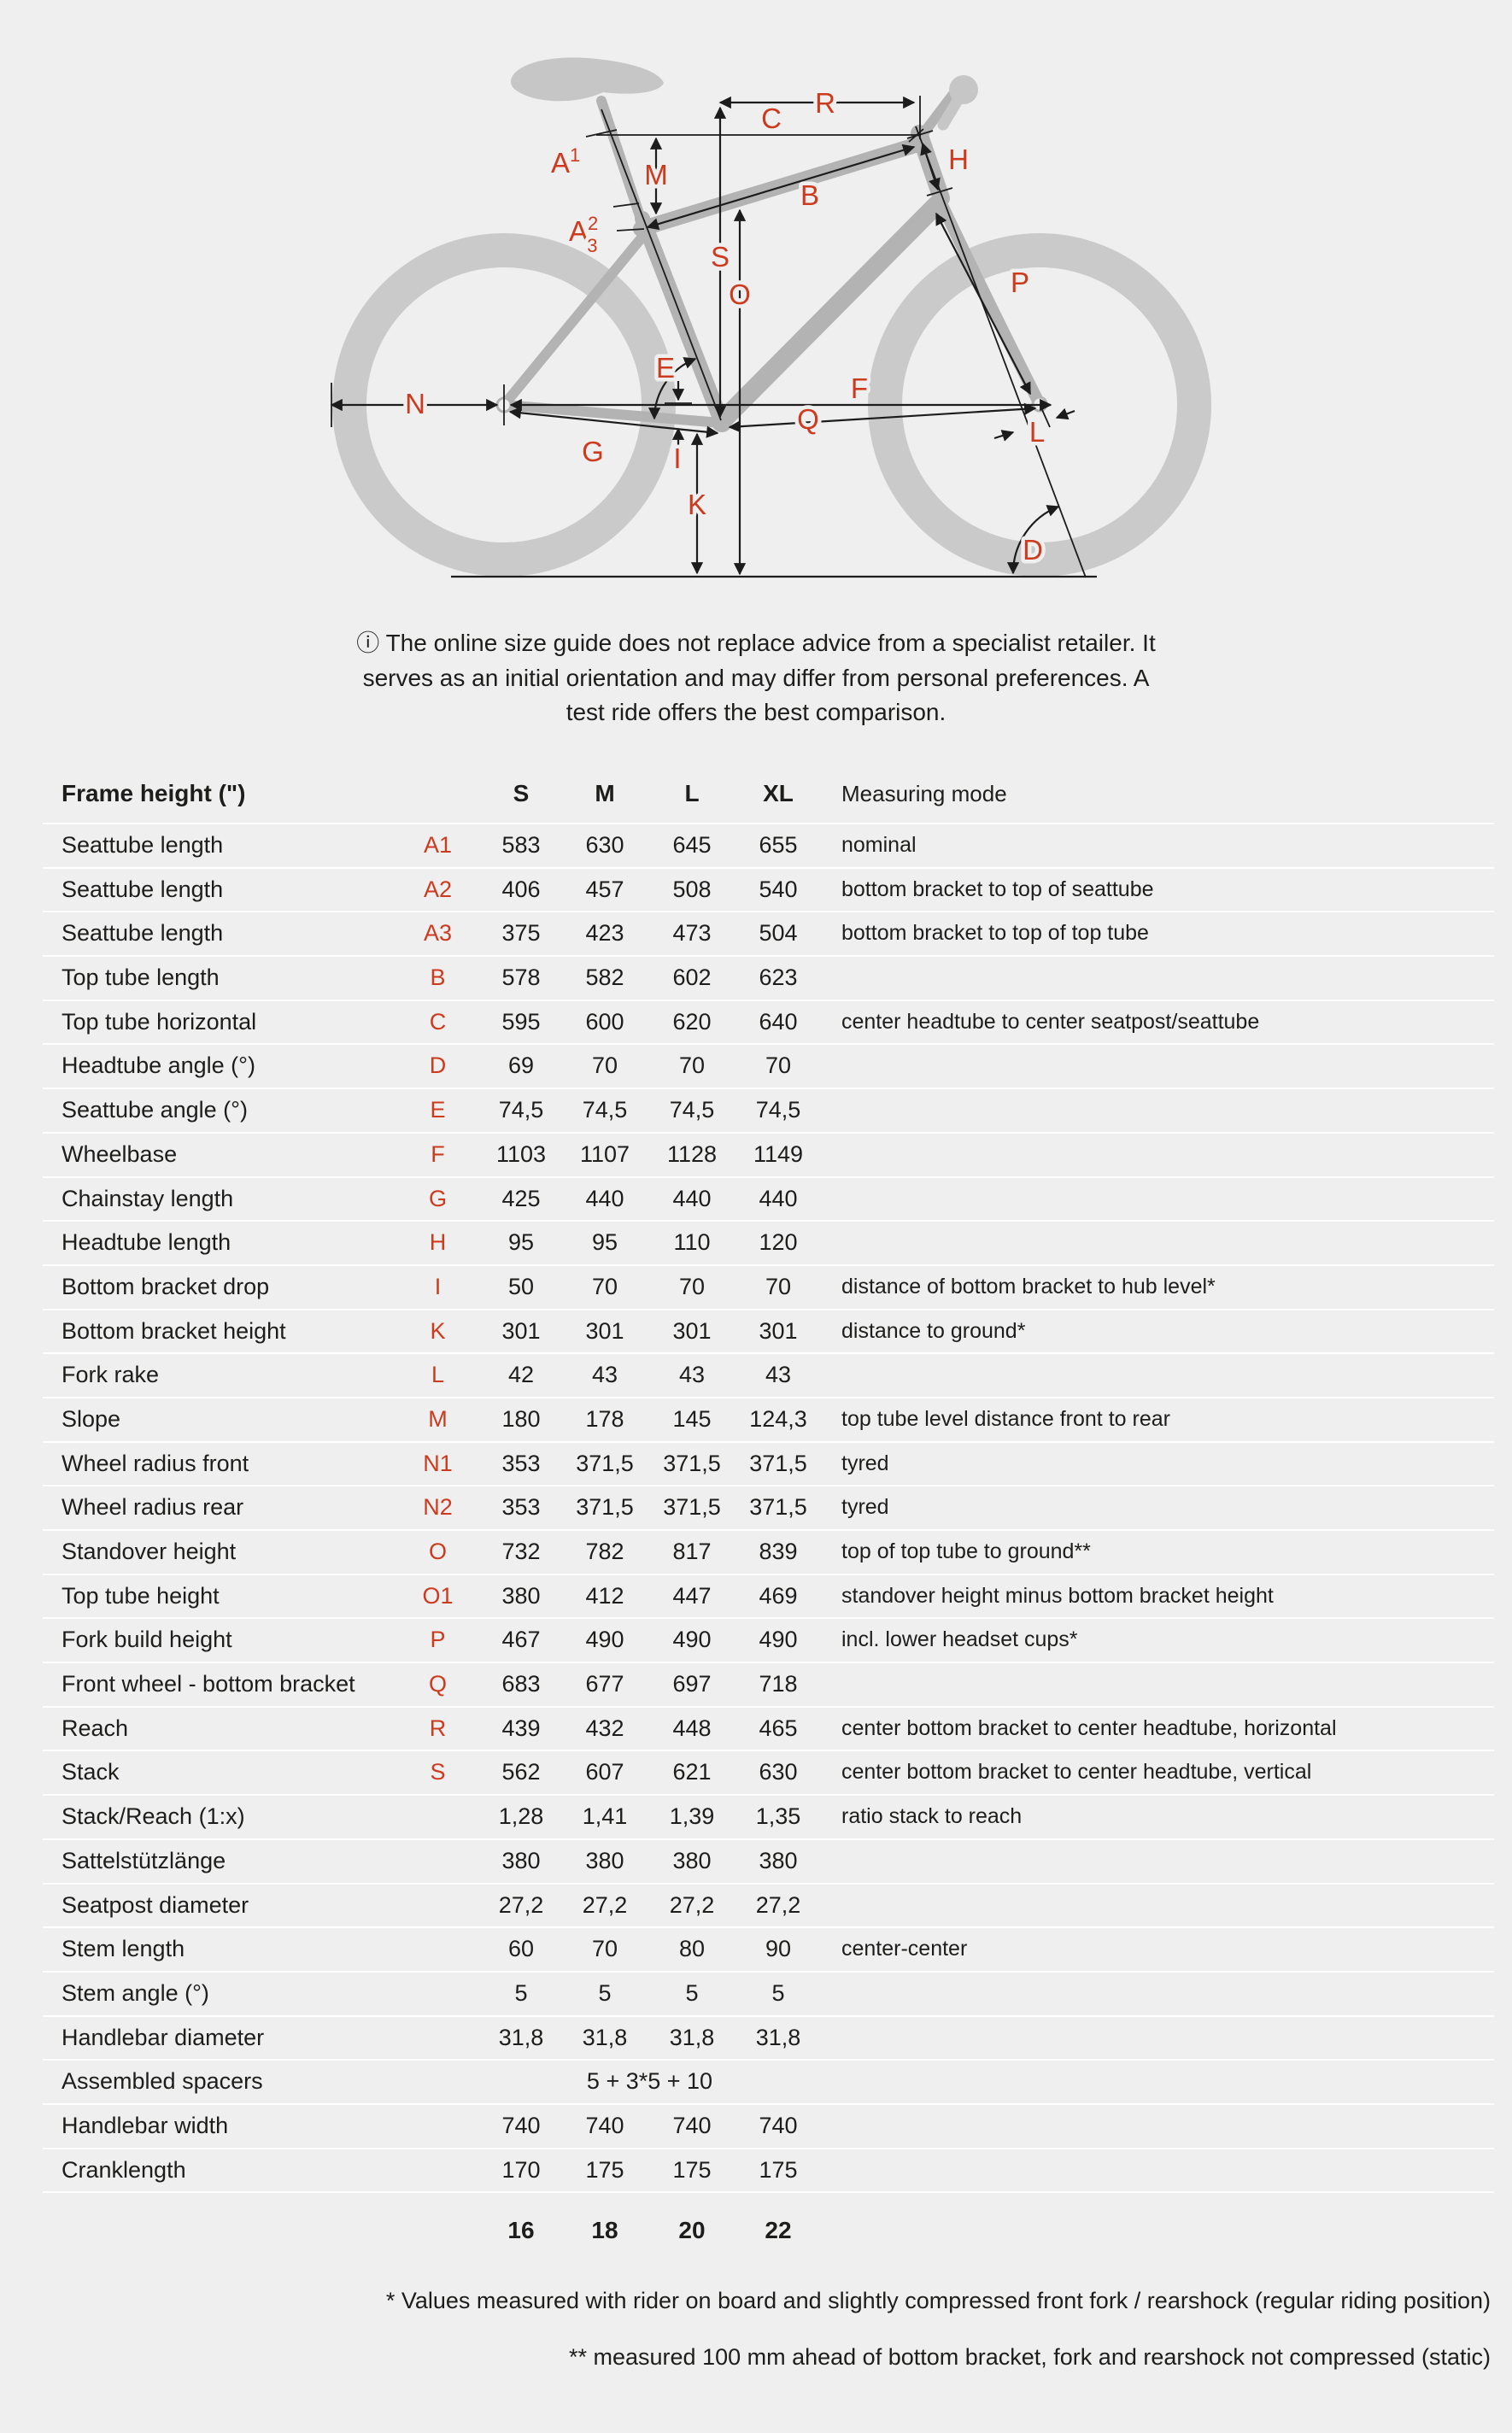 This screenshot has width=1512, height=2433. I want to click on row-measuring-mode: bottom bracket to top of top tube, so click(995, 933).